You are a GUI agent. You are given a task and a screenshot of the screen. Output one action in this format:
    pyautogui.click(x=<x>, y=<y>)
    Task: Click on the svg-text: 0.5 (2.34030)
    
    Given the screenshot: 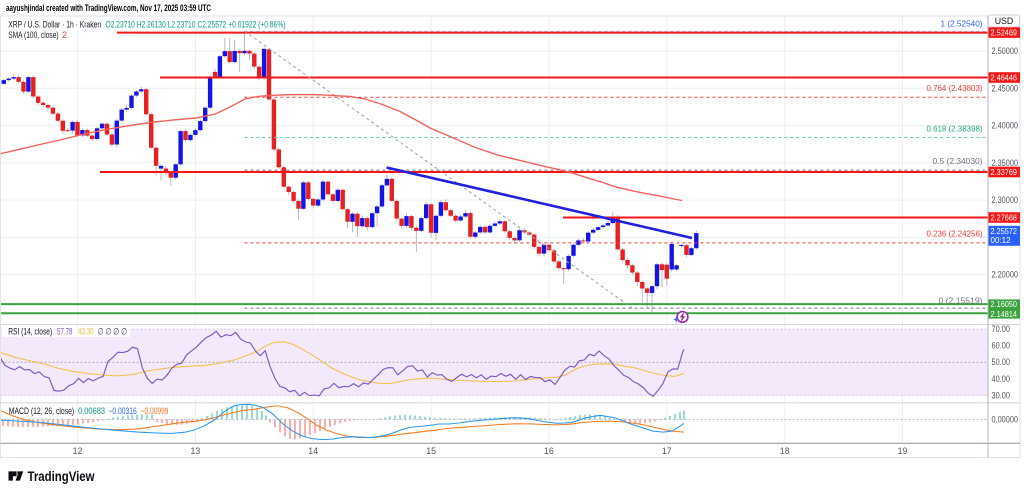 What is the action you would take?
    pyautogui.click(x=958, y=161)
    